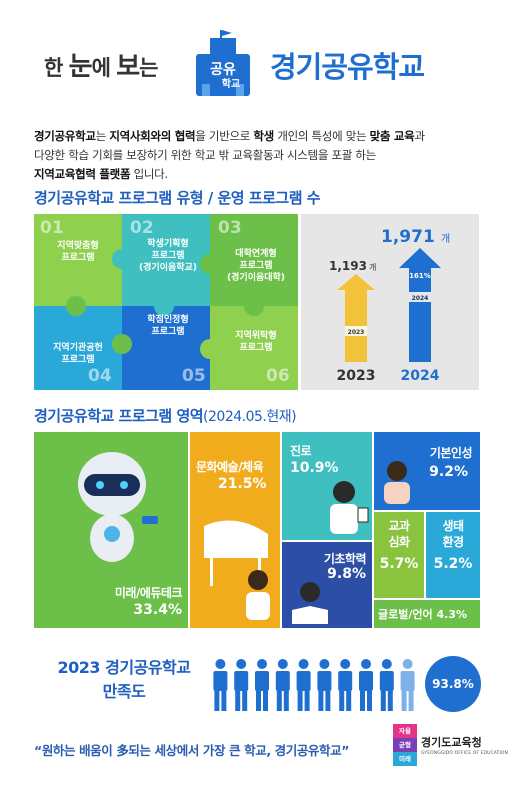 The height and width of the screenshot is (805, 512). What do you see at coordinates (56, 68) in the screenshot?
I see `header-word: 한` at bounding box center [56, 68].